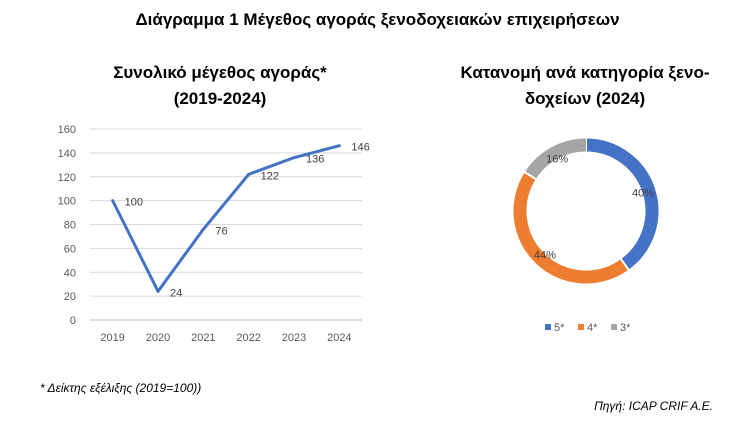  What do you see at coordinates (225, 218) in the screenshot?
I see `series-line` at bounding box center [225, 218].